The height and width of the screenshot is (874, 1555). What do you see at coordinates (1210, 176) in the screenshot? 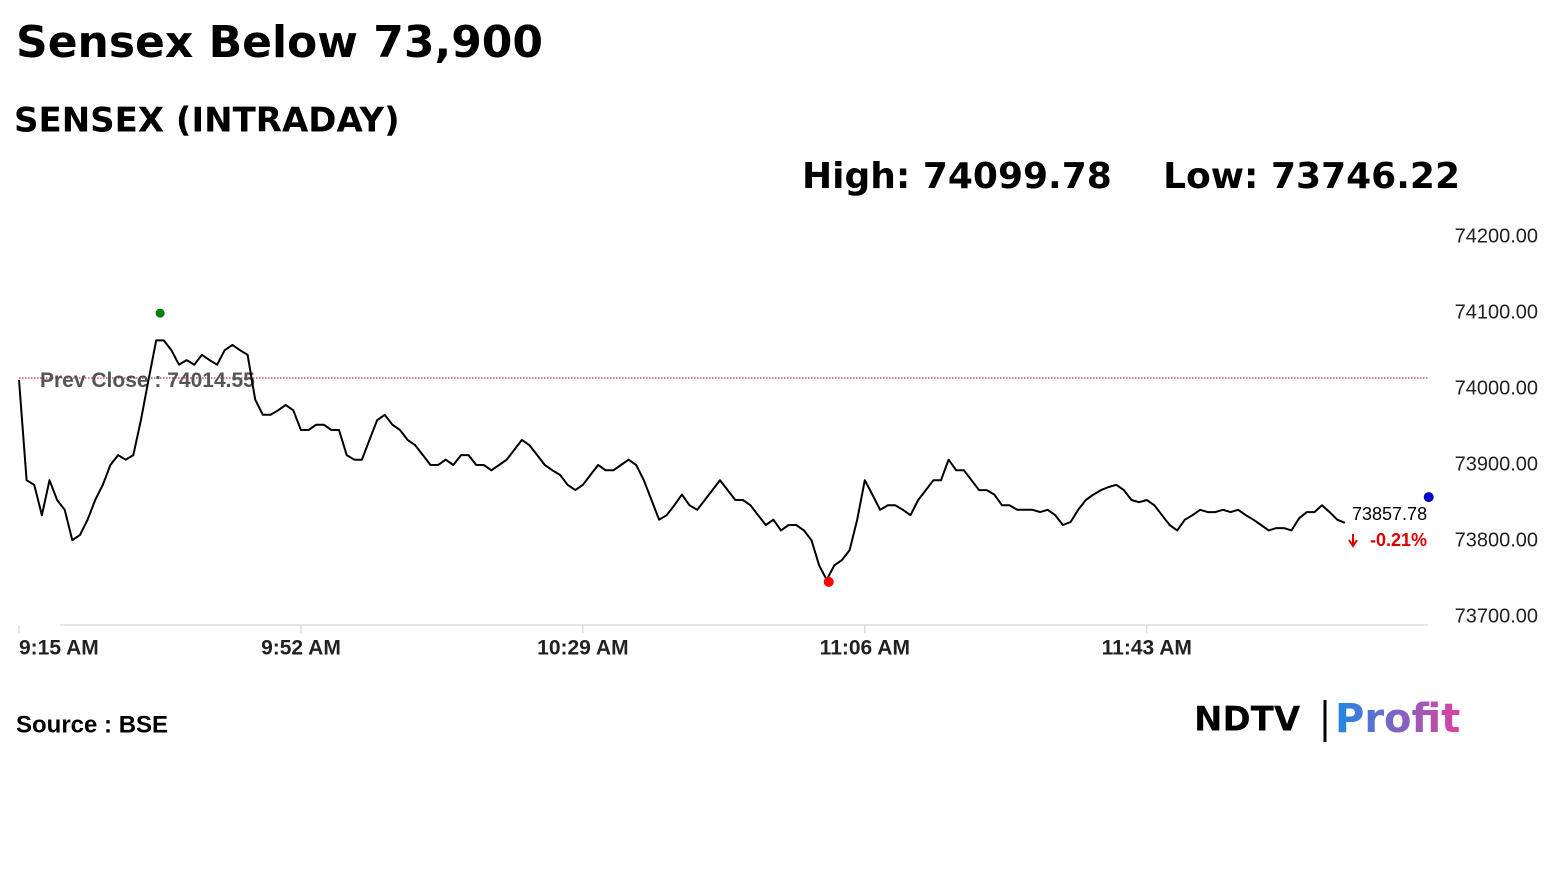
I see `low-label: Low:` at bounding box center [1210, 176].